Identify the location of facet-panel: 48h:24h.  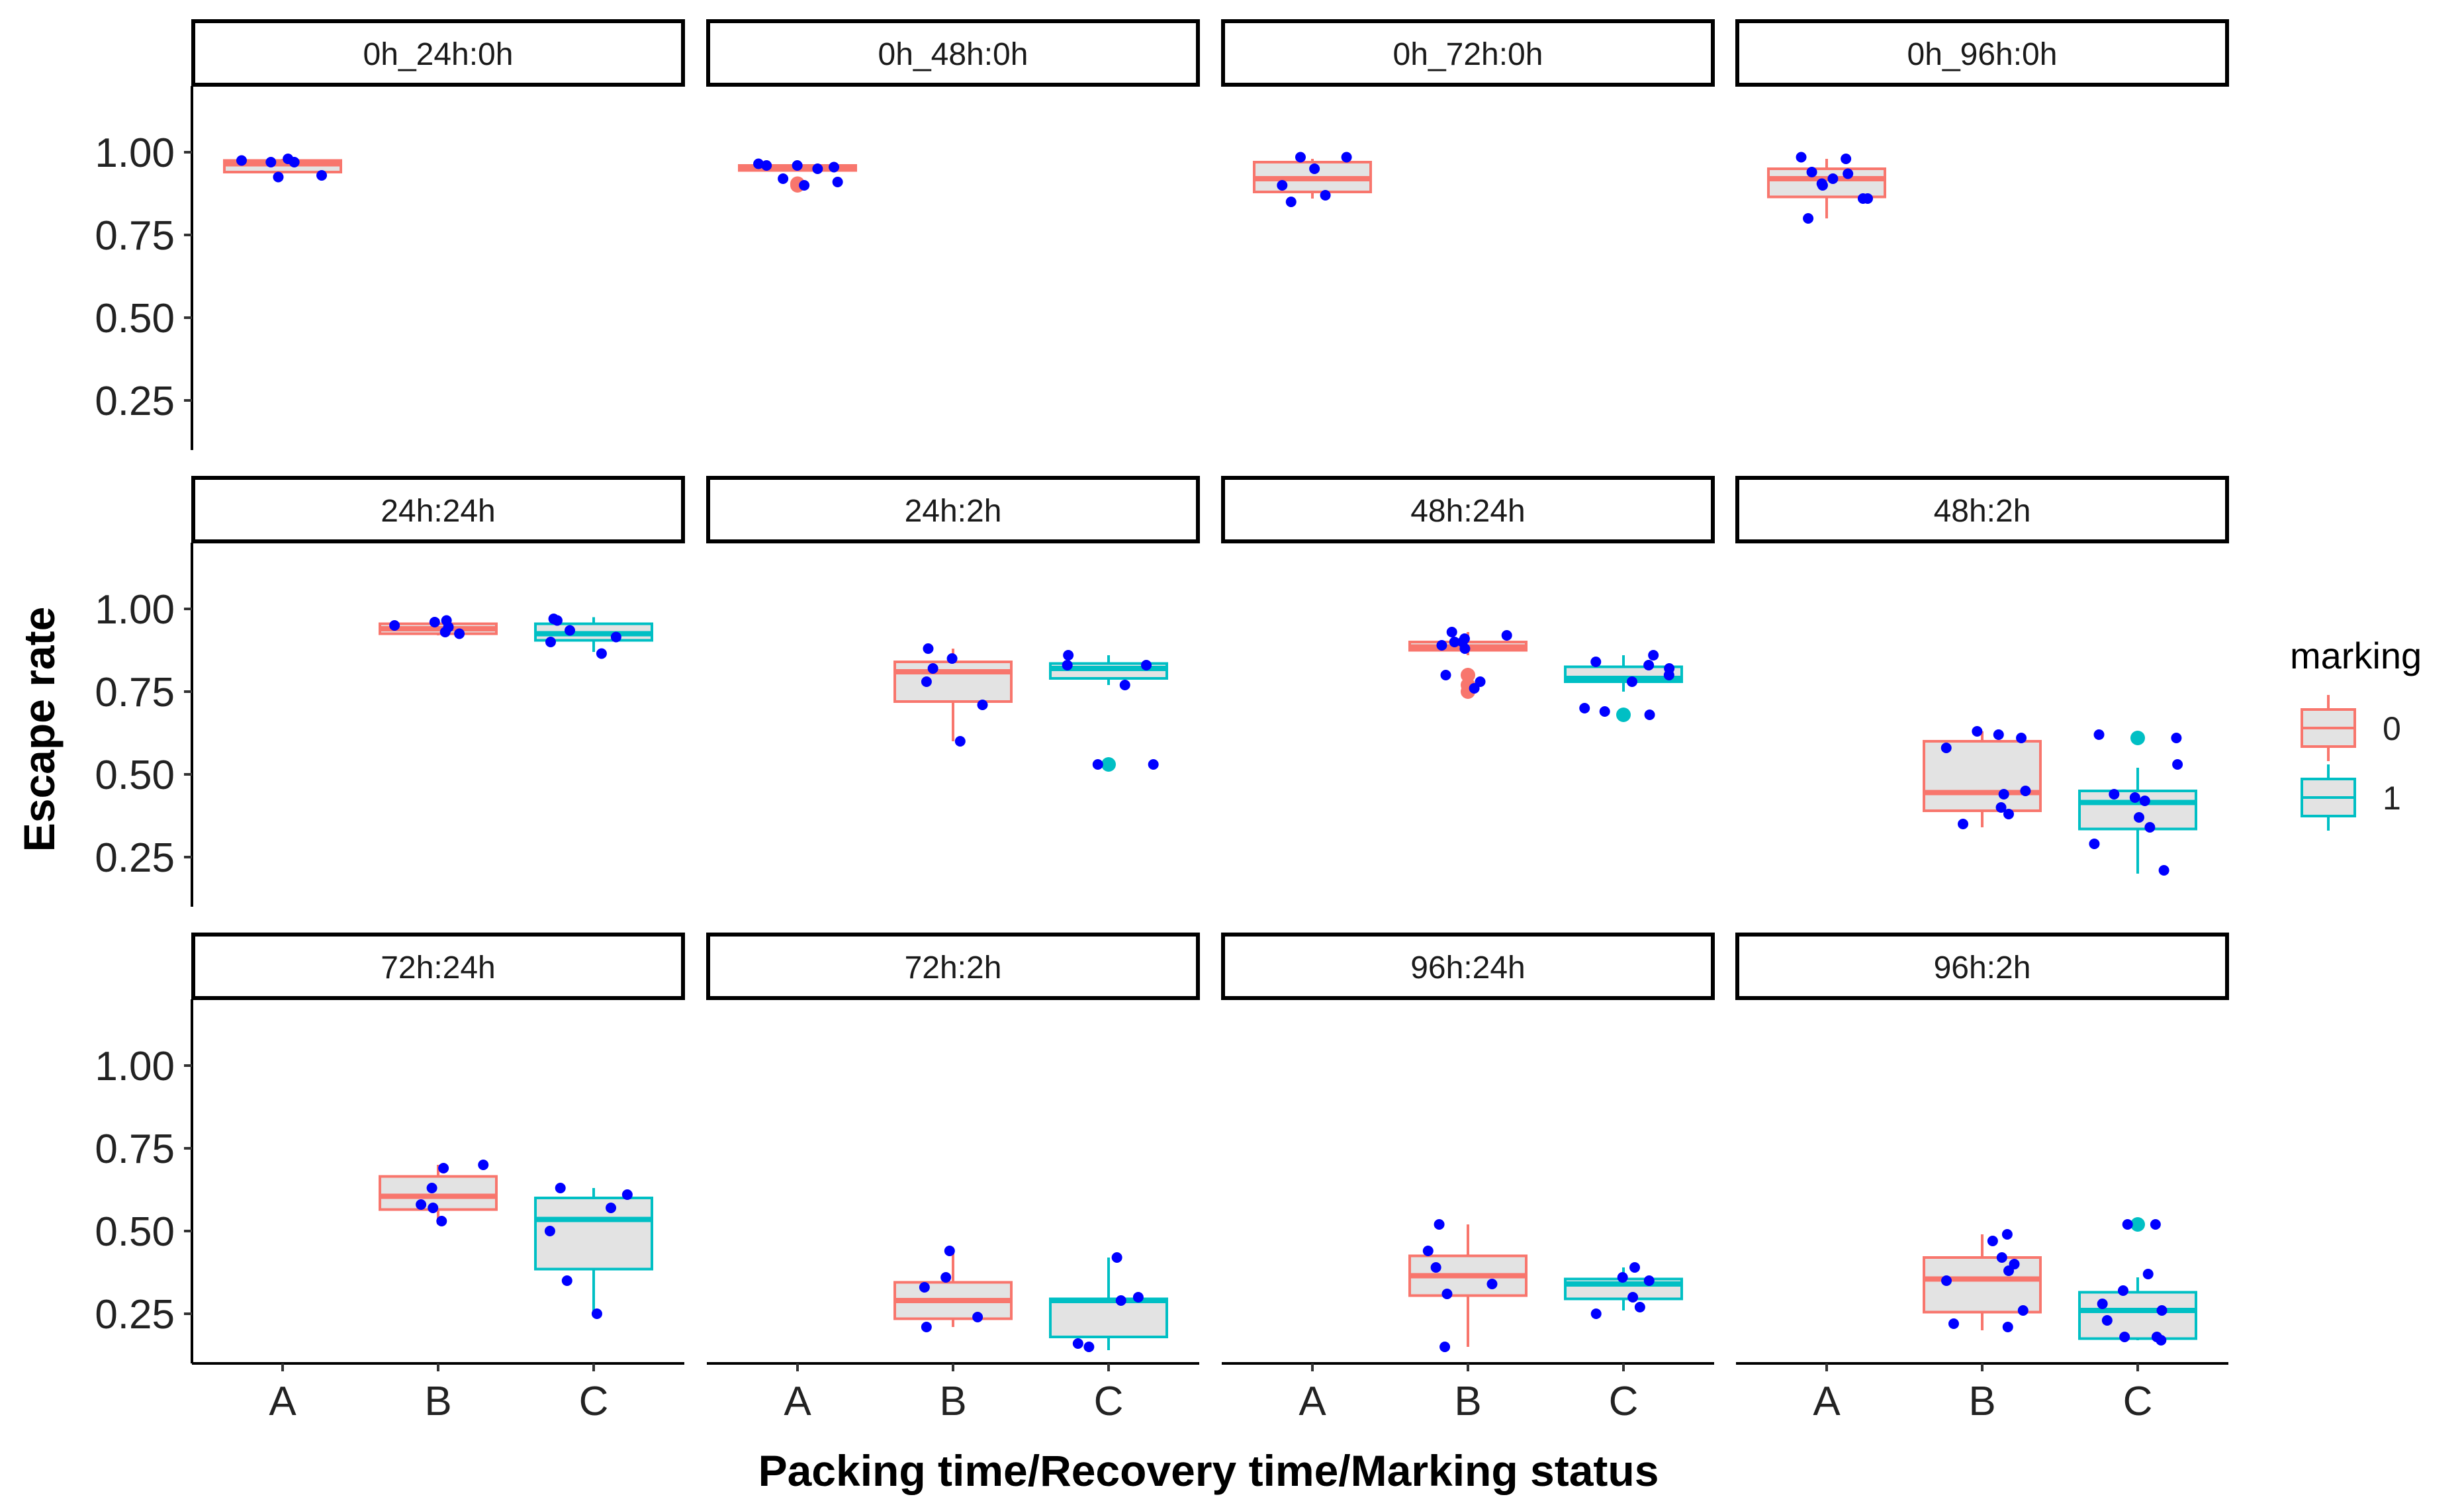
(1468, 599).